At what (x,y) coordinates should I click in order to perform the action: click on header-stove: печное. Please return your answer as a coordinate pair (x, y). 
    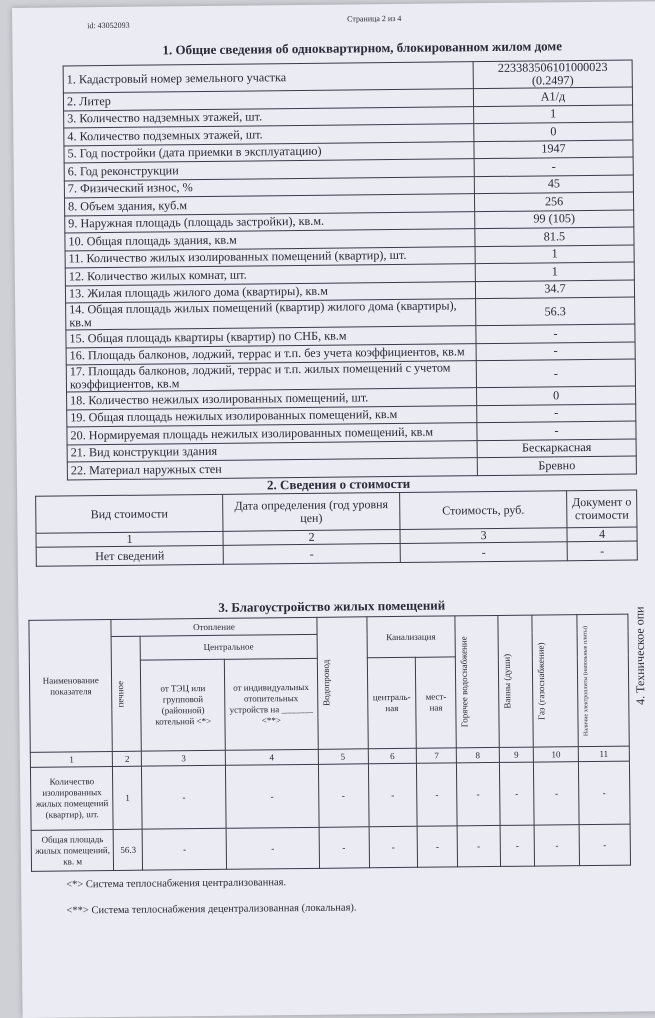
    Looking at the image, I should click on (120, 694).